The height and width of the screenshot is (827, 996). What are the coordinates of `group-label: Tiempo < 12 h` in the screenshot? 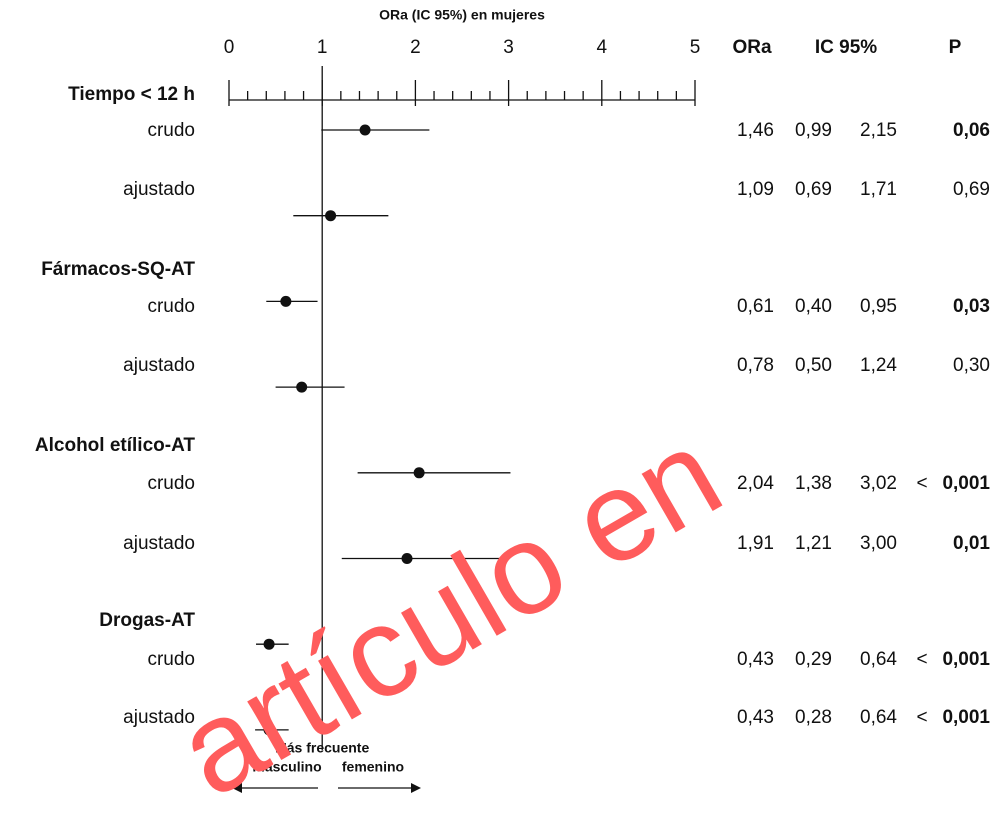 It's located at (131, 94).